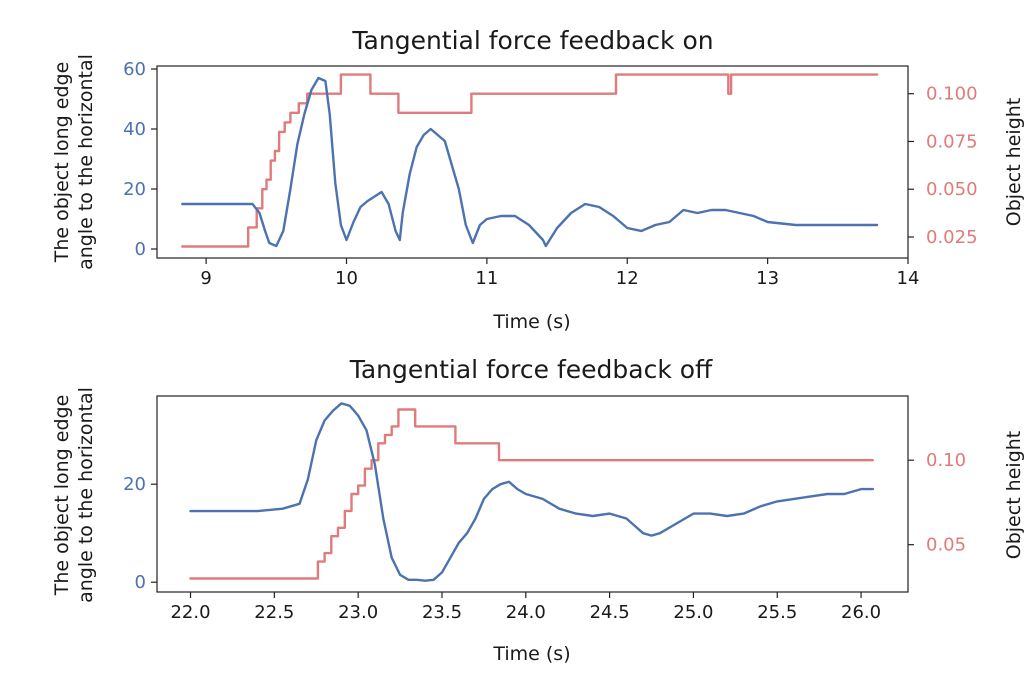 The image size is (1036, 677). I want to click on x-tick-label: 23.0, so click(358, 612).